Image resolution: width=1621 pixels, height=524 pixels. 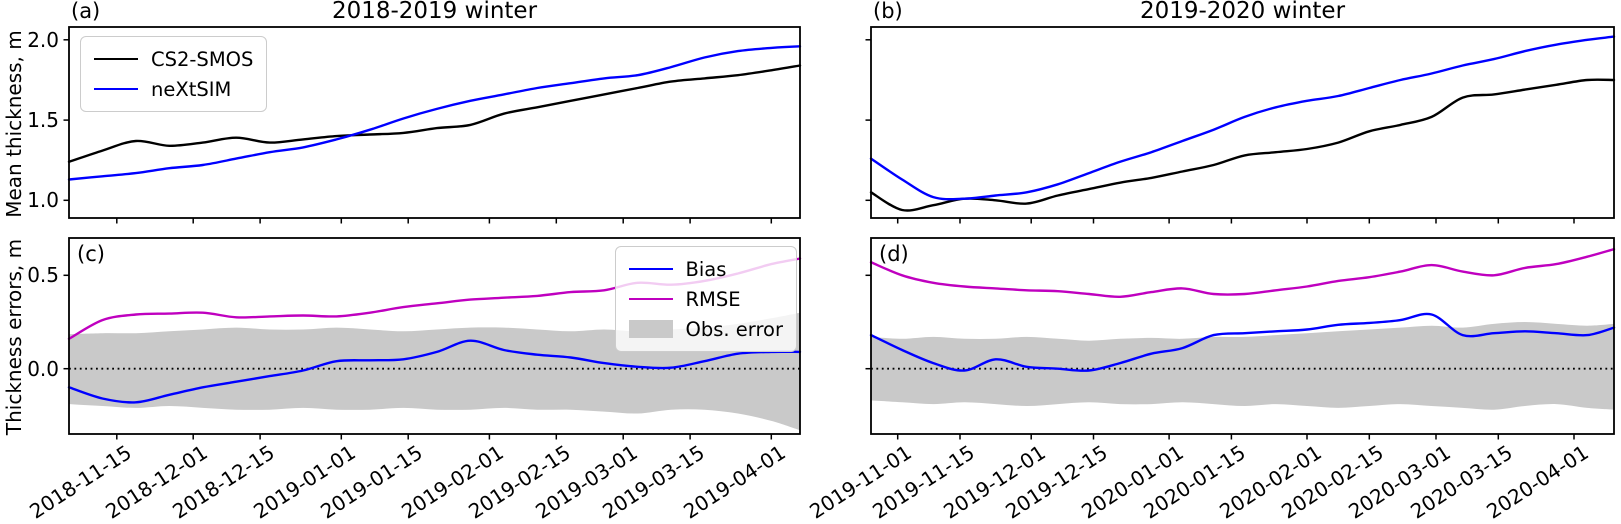 What do you see at coordinates (434, 12) in the screenshot?
I see `title-winter-2018-2019: 2018-2019 winter` at bounding box center [434, 12].